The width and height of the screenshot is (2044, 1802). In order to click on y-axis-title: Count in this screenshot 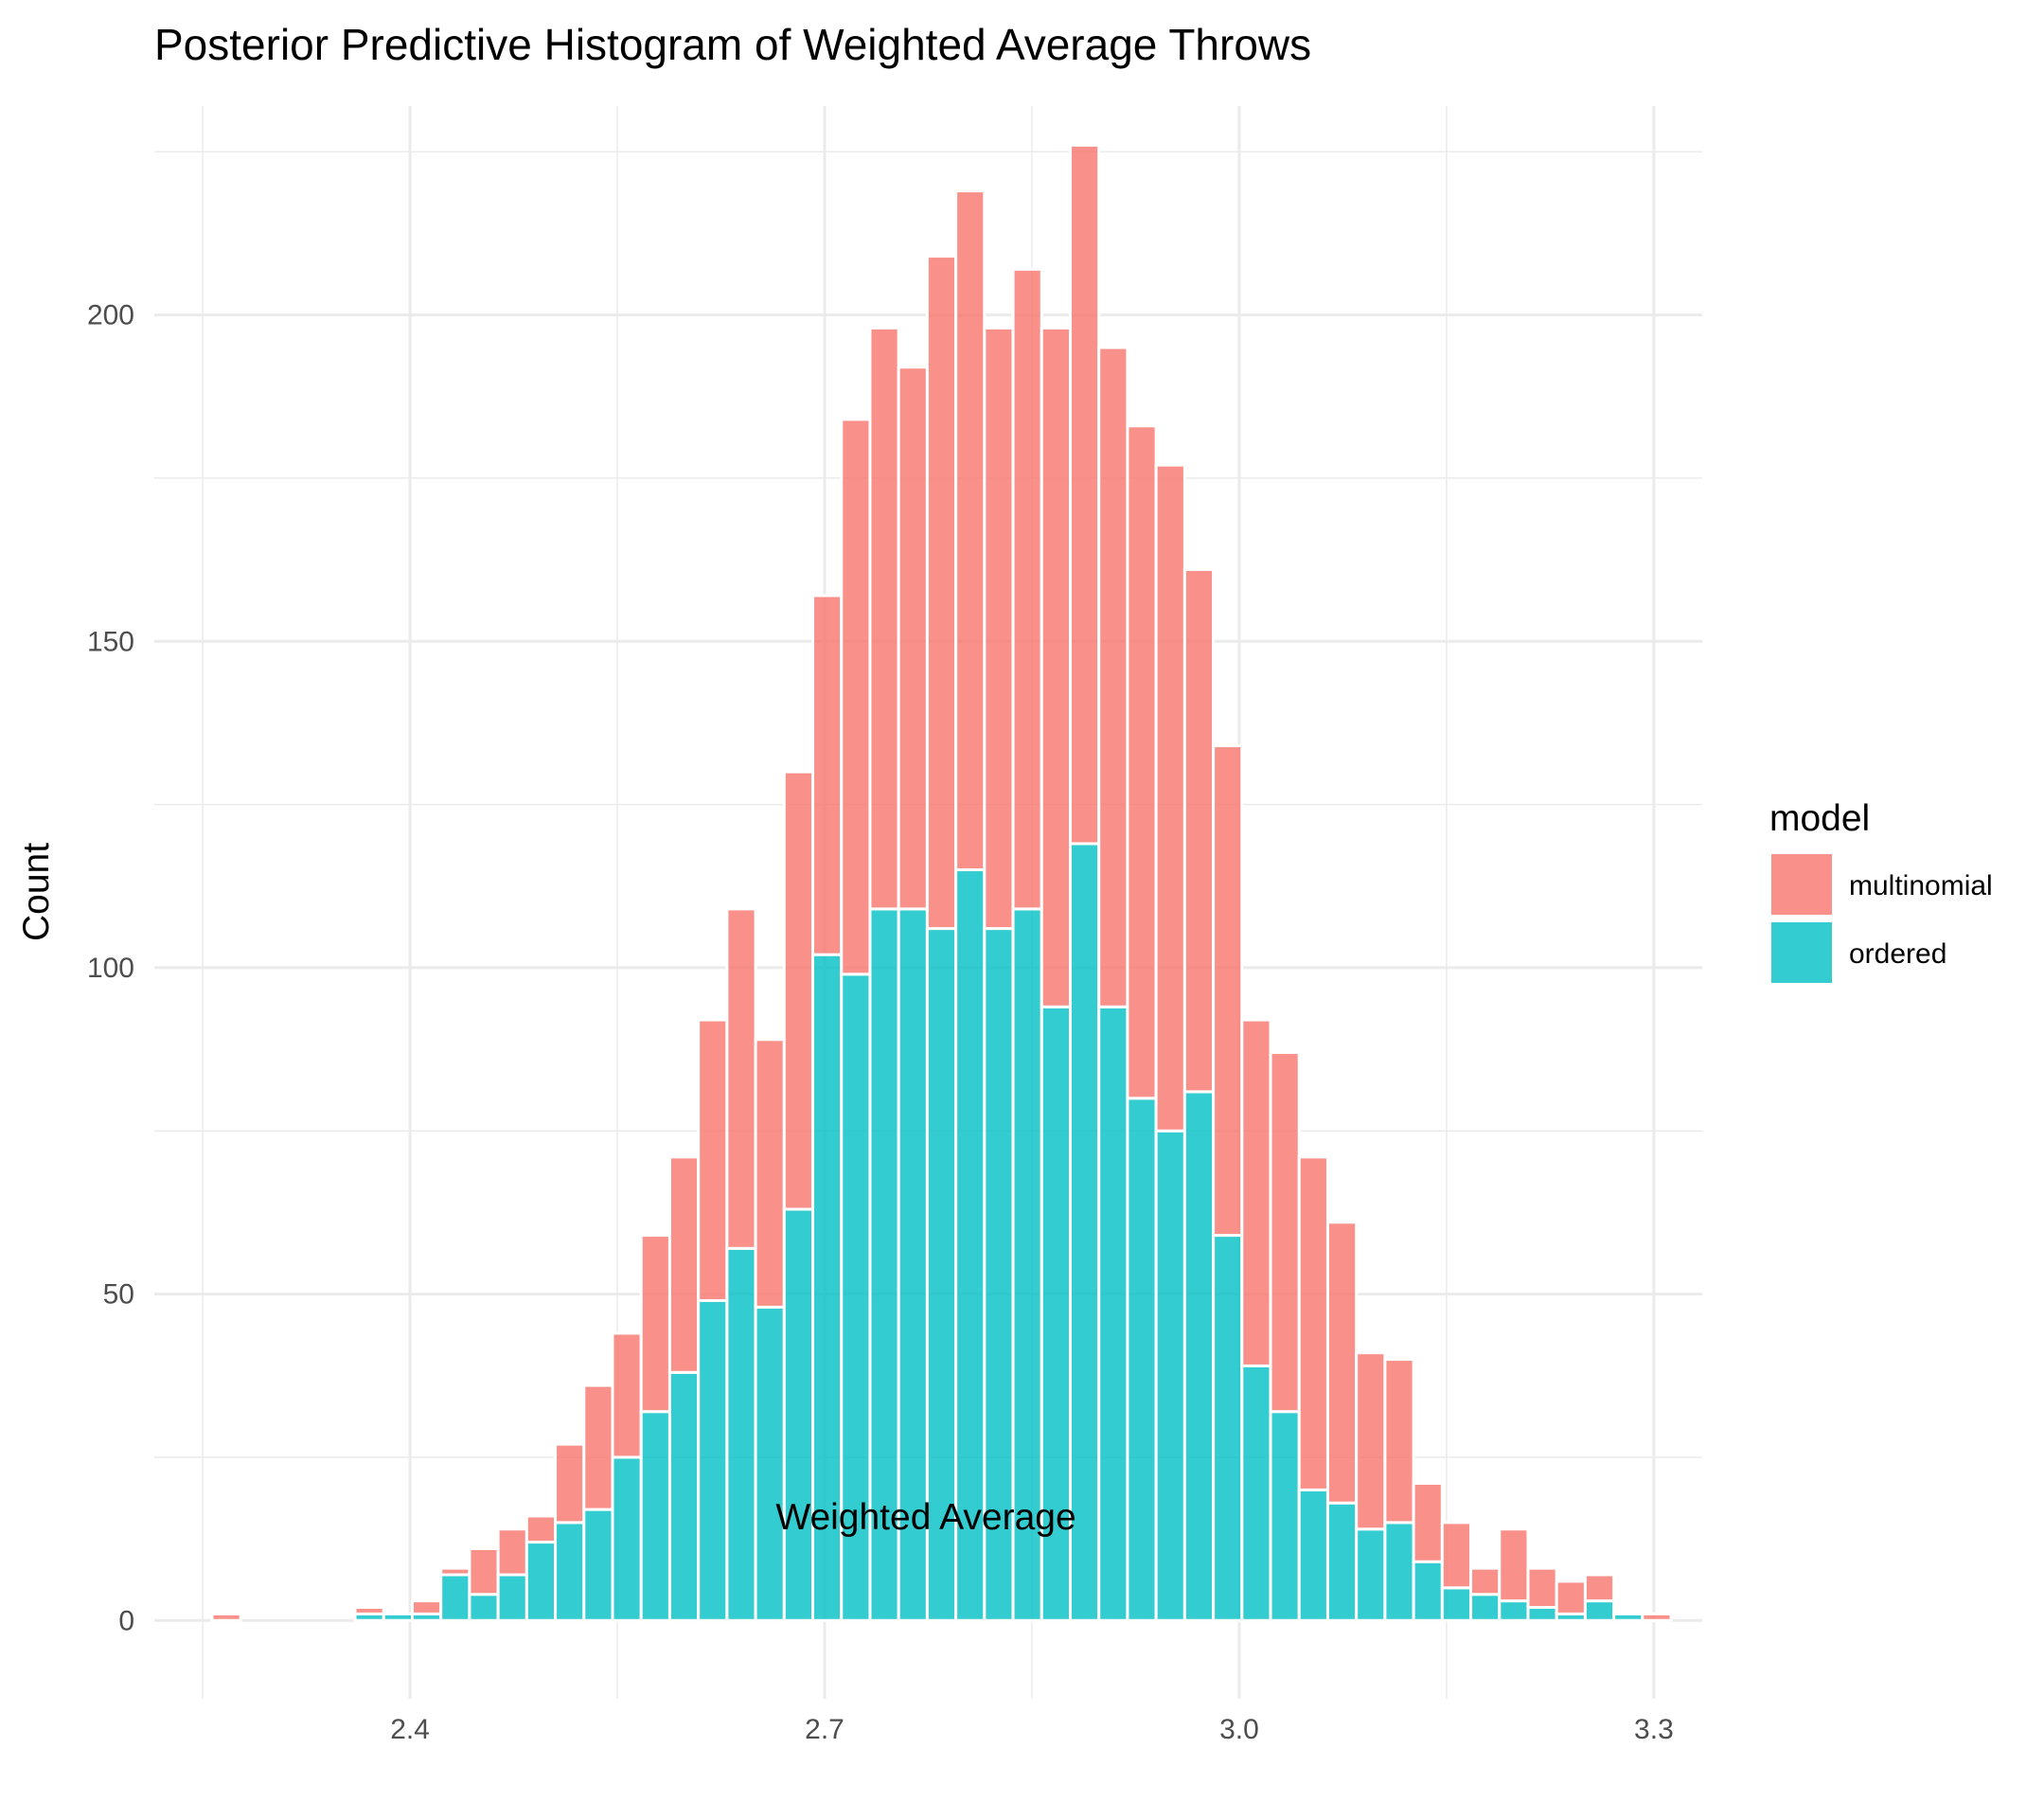, I will do `click(36, 892)`.